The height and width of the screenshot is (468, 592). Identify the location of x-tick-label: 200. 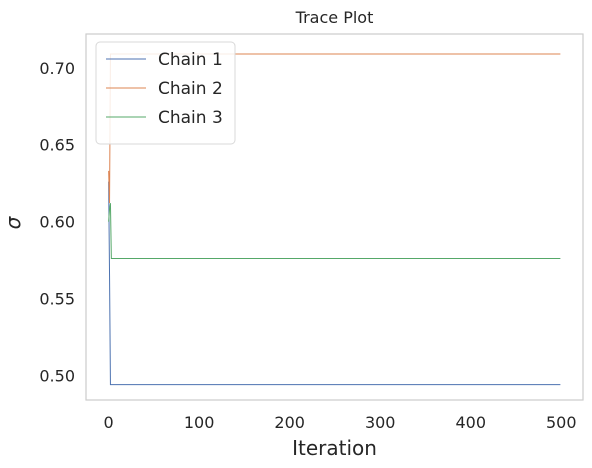
(289, 422).